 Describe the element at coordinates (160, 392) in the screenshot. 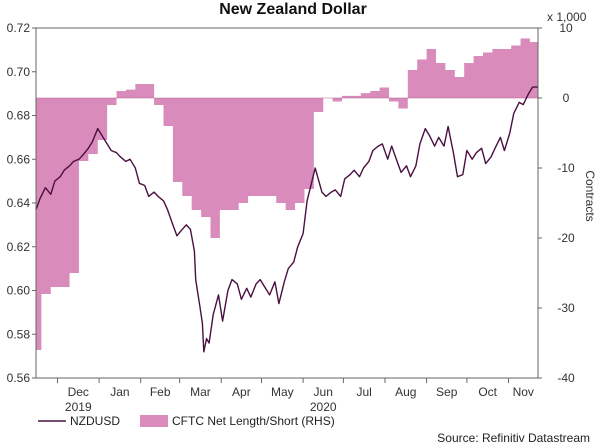

I see `month-tick-label: Feb` at that location.